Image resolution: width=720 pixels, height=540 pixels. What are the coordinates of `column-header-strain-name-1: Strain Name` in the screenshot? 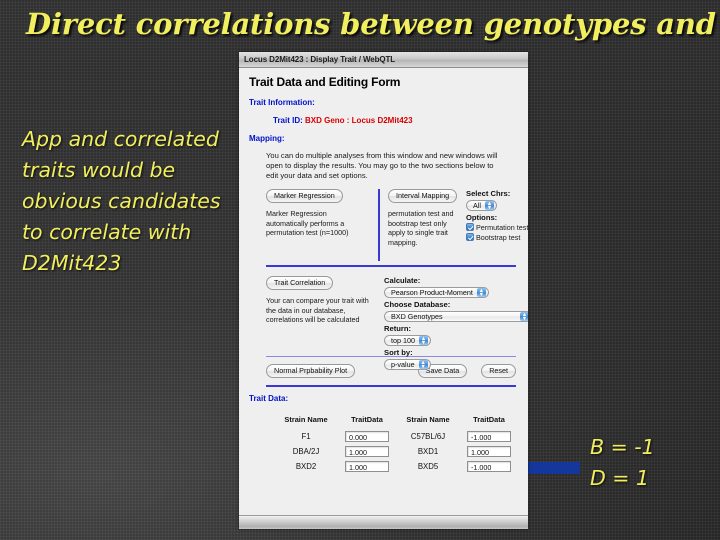 It's located at (306, 419).